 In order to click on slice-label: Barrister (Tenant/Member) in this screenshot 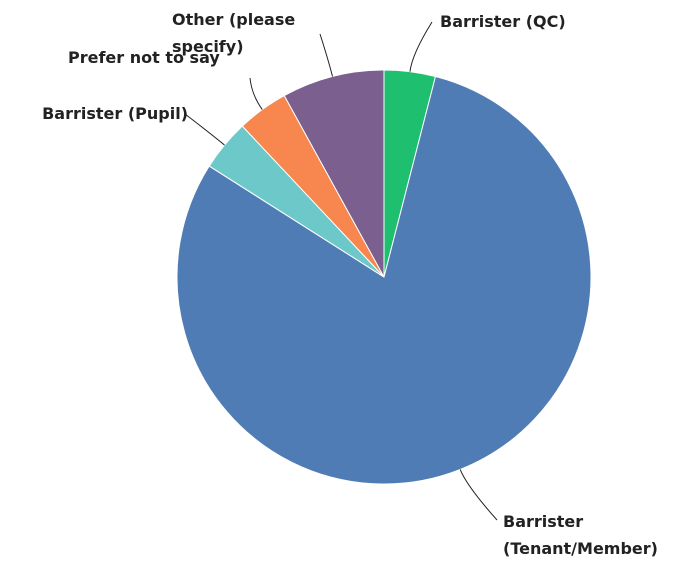, I will do `click(580, 535)`.